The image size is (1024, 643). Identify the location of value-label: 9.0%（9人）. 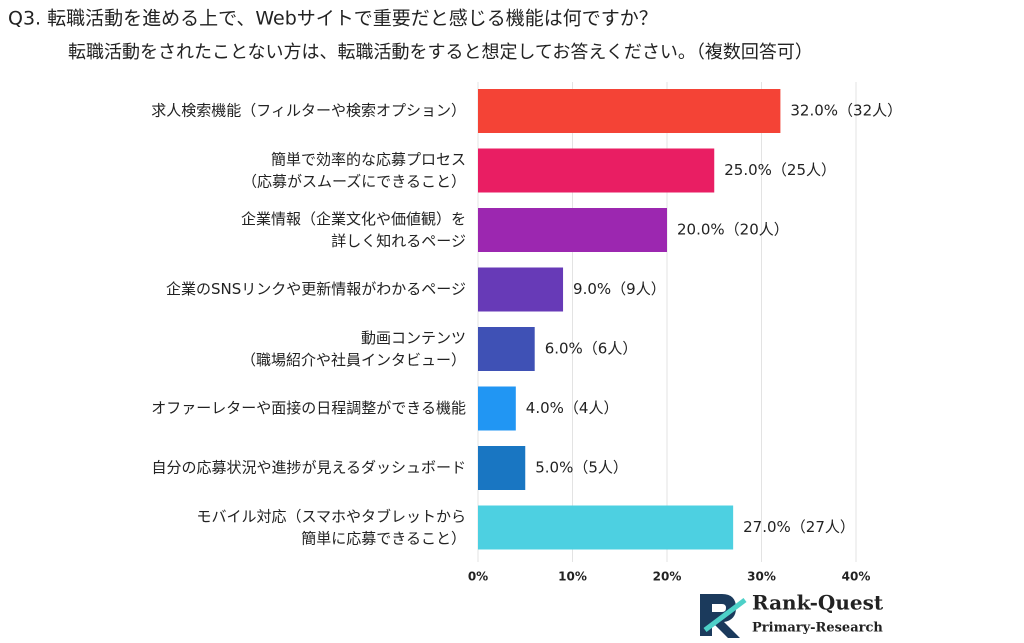
(619, 289).